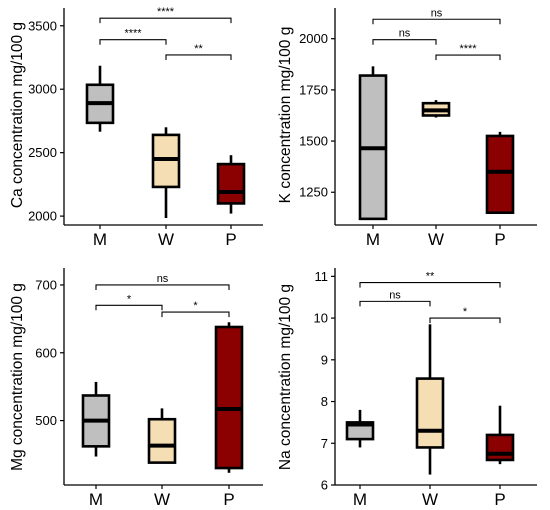 Image resolution: width=550 pixels, height=510 pixels. I want to click on y-tick-label: 600, so click(46, 352).